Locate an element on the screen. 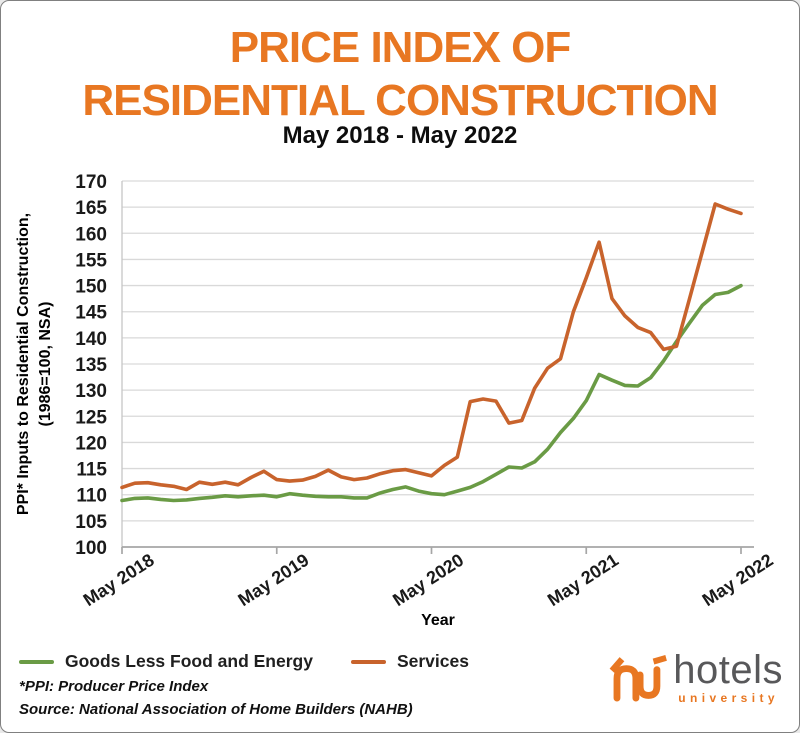  hotels-university-logo: hotels university is located at coordinates (695, 676).